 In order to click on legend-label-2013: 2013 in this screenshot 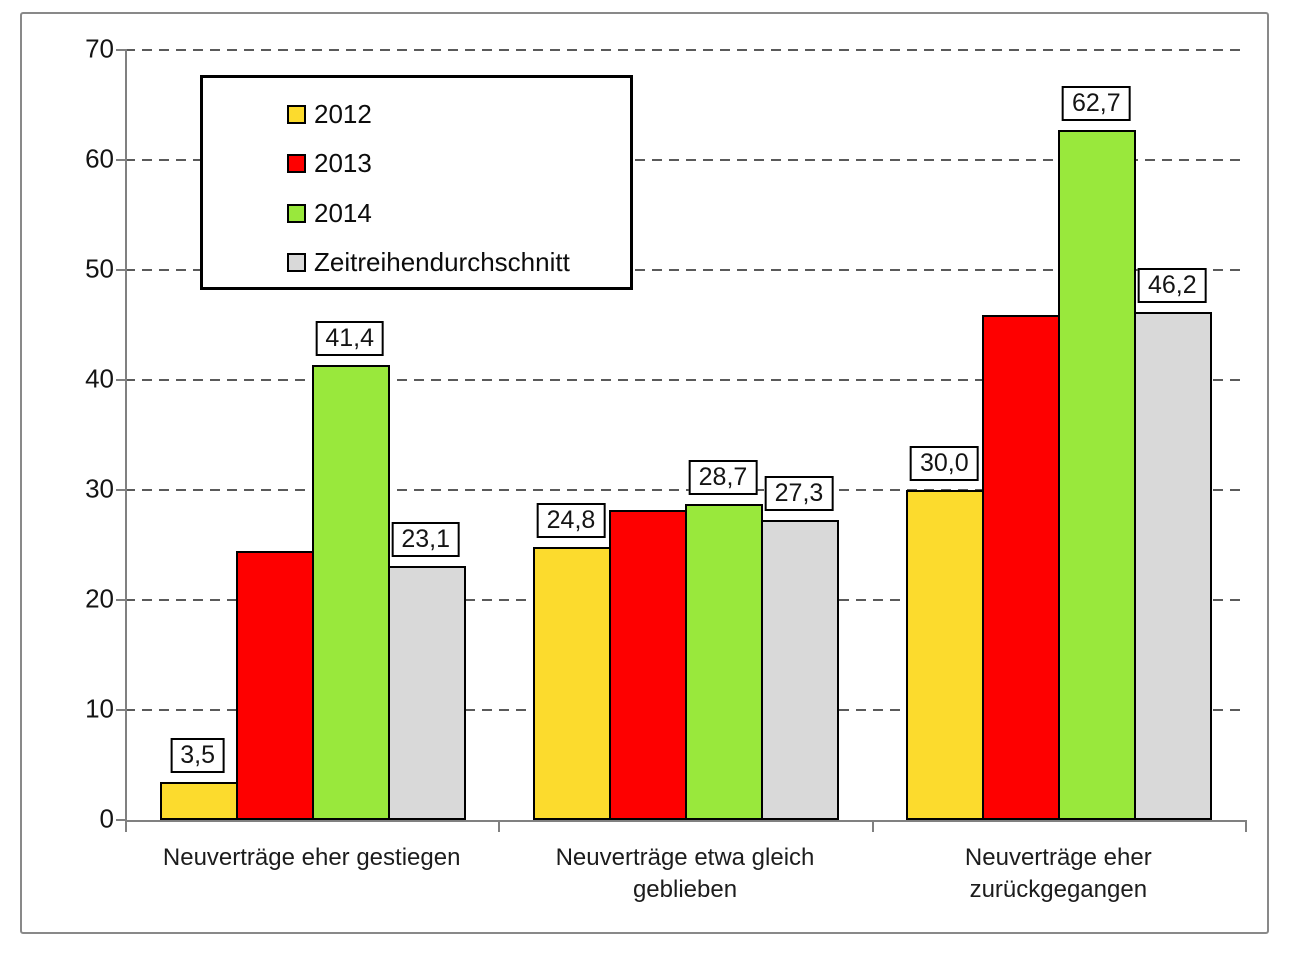, I will do `click(343, 163)`.